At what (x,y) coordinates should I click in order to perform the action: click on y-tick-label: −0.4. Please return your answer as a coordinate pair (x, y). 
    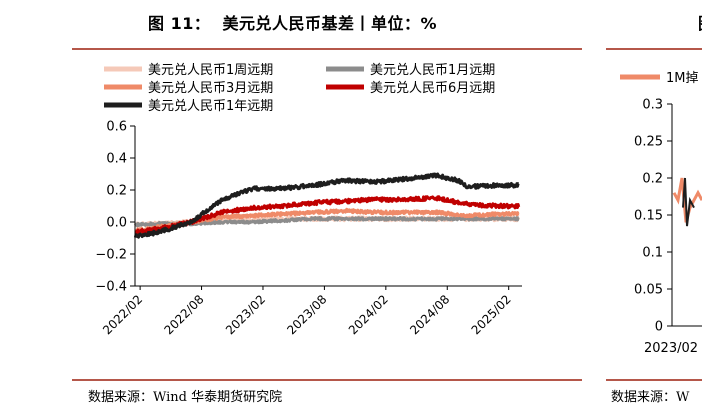
    Looking at the image, I should click on (111, 287).